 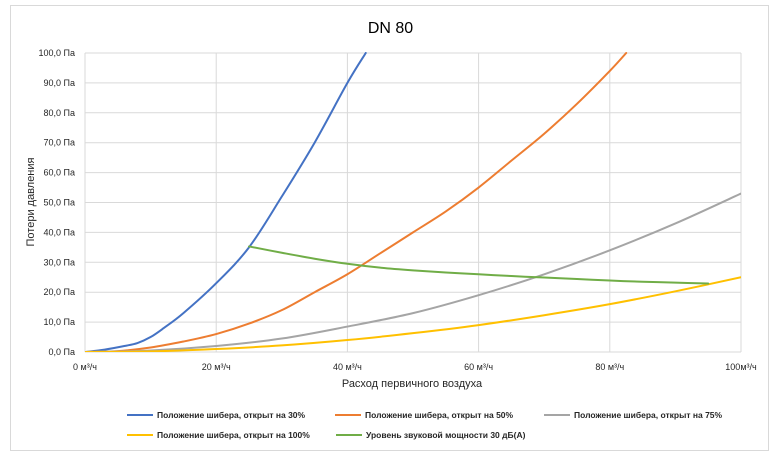 What do you see at coordinates (60, 83) in the screenshot?
I see `y-tick-label: 90,0 Па` at bounding box center [60, 83].